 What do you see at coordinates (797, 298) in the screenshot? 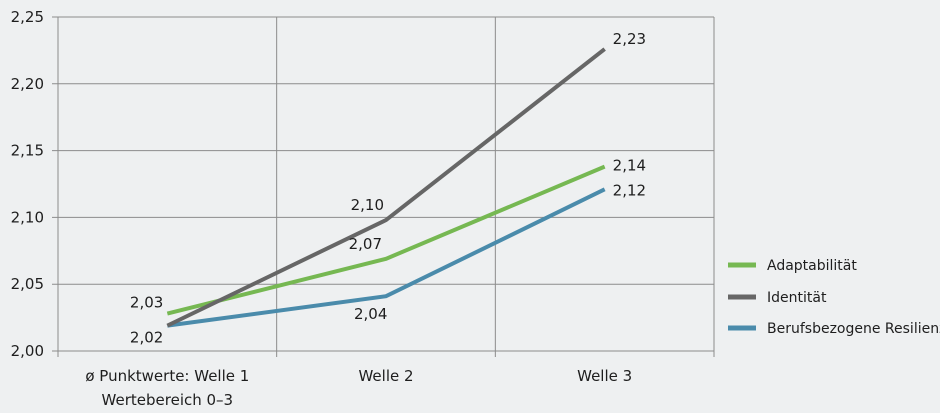
I see `legend-label: Identität` at bounding box center [797, 298].